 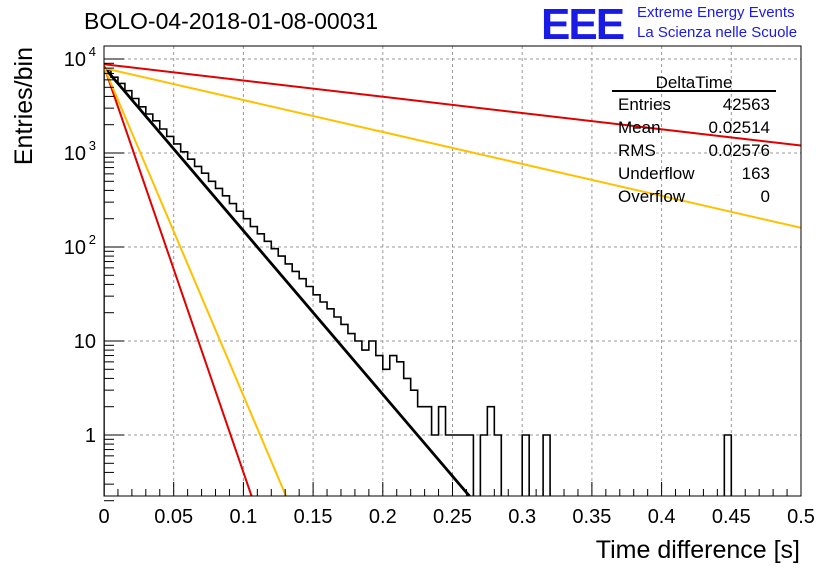 I want to click on y-tick-exponent: 4, so click(x=92, y=51).